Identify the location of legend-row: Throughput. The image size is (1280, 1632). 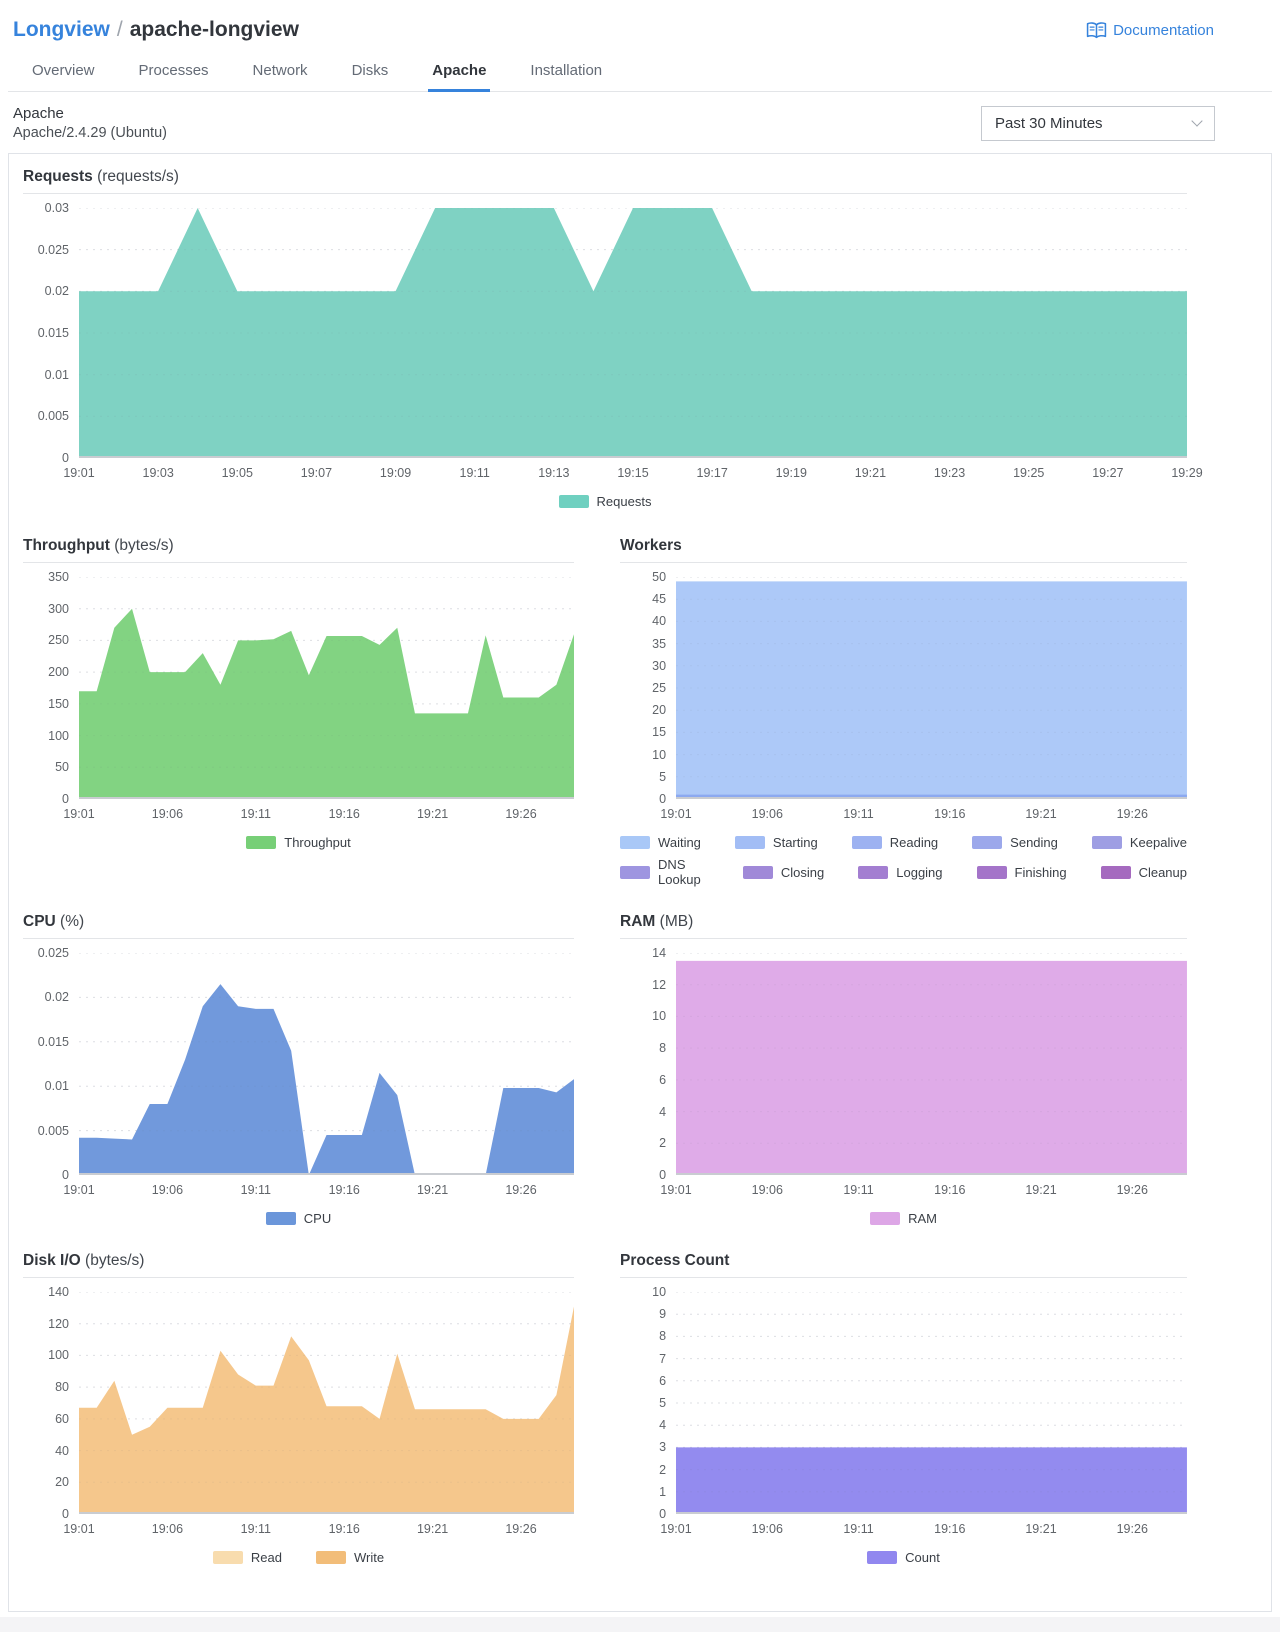
(298, 842).